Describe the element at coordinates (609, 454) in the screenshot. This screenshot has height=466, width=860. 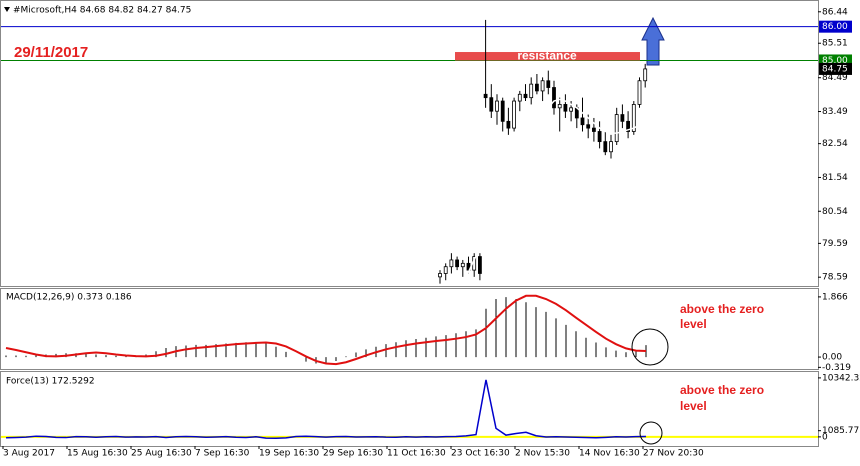
I see `x-tick-label: 14 Nov 16:30` at that location.